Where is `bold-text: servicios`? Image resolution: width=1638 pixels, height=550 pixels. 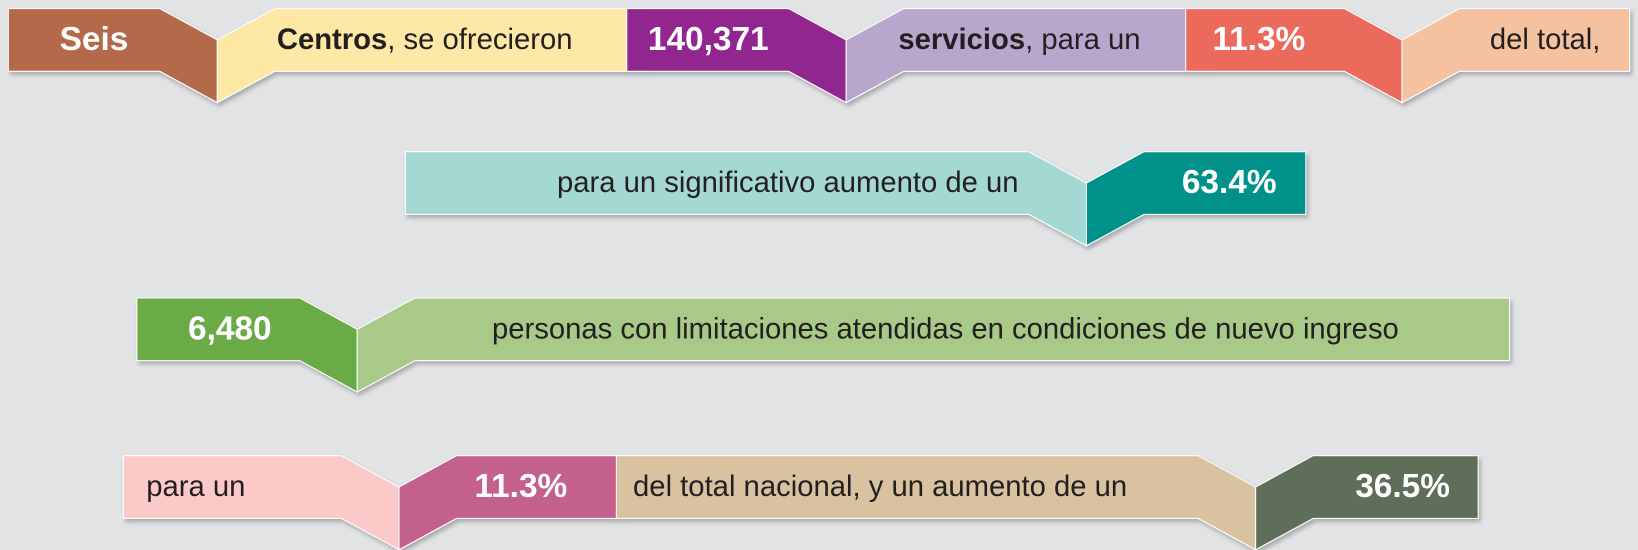 bold-text: servicios is located at coordinates (961, 40).